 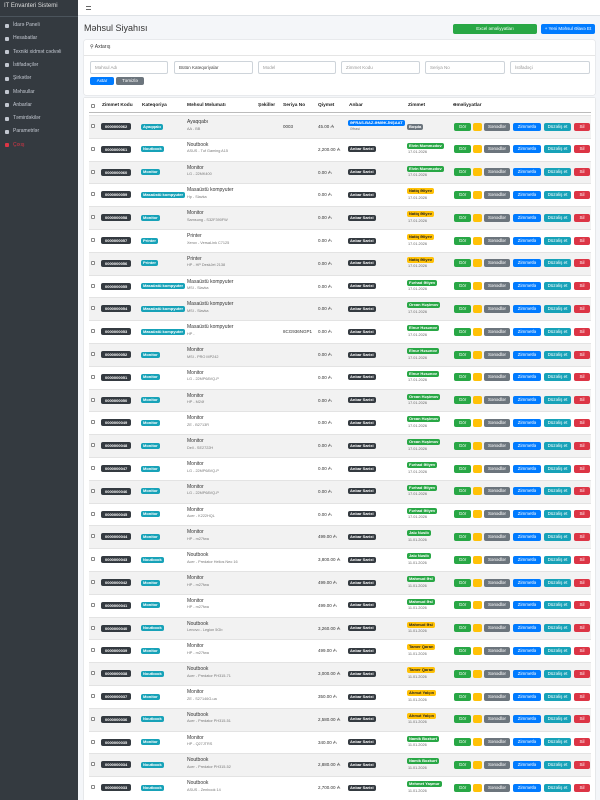 I want to click on menu-item: İstifadəçilər, so click(x=26, y=64).